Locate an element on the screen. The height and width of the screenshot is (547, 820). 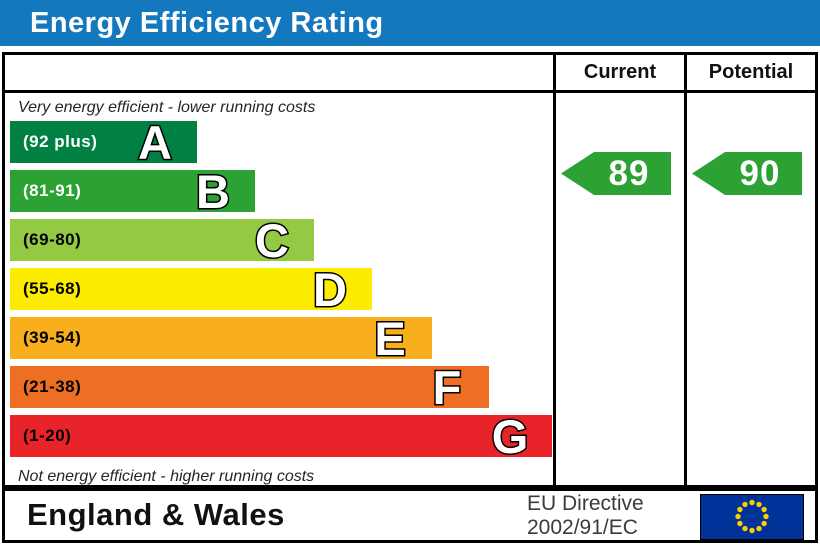
potential-rating-arrow: 90 is located at coordinates (747, 173).